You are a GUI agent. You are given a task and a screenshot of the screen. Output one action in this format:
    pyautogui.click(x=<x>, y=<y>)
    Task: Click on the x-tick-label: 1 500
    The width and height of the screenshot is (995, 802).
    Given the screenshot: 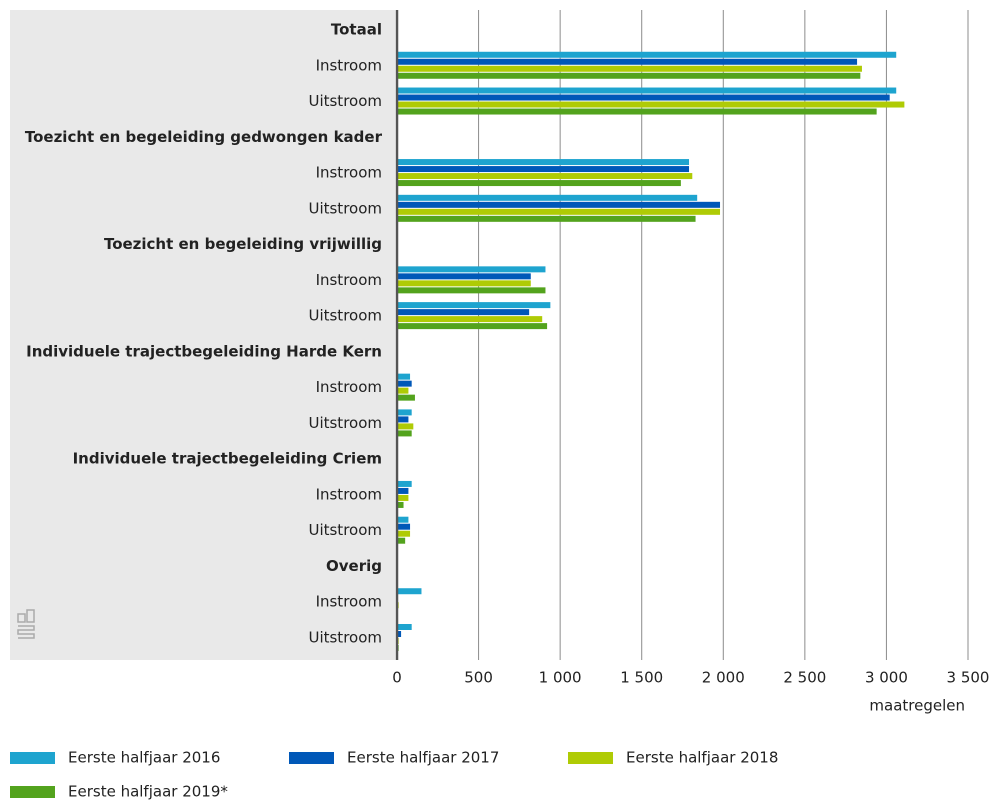 What is the action you would take?
    pyautogui.click(x=641, y=678)
    